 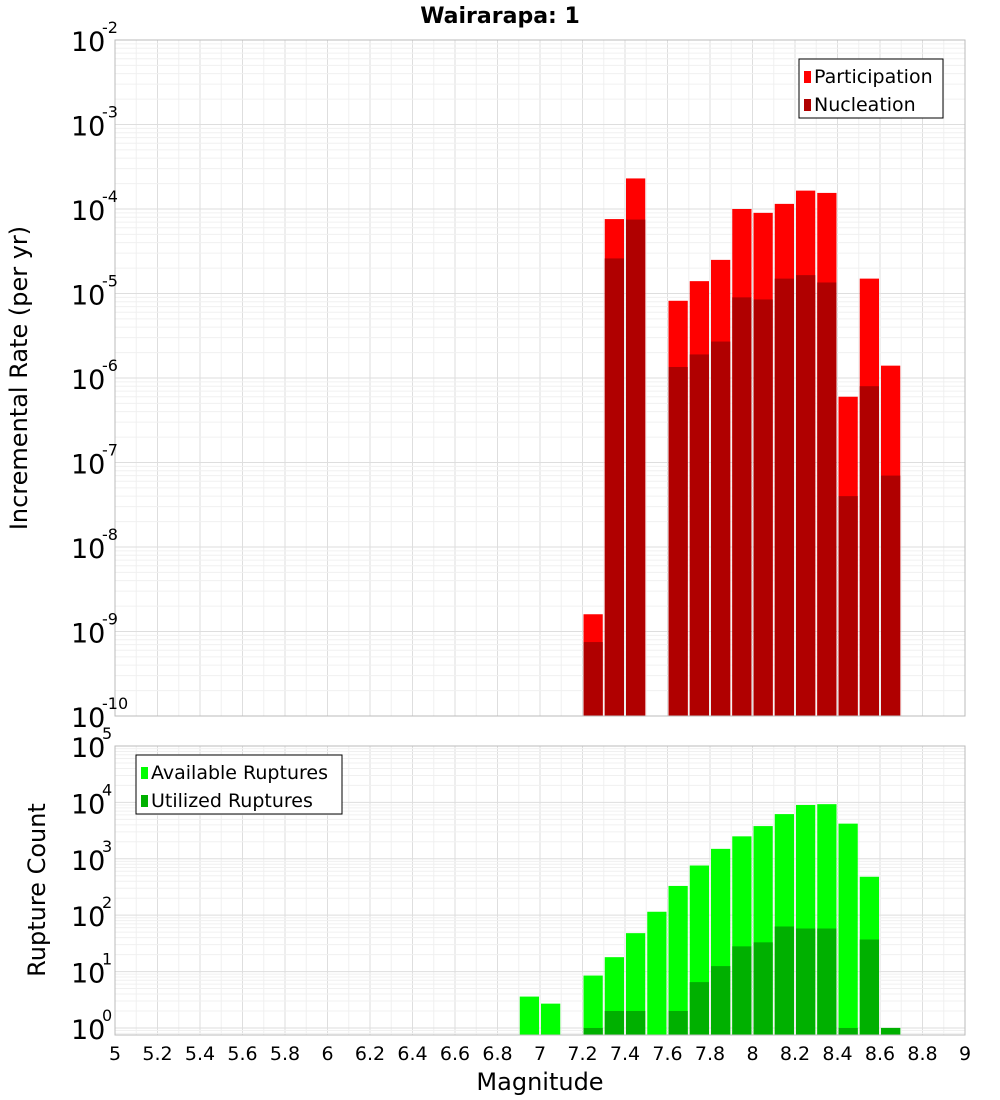 I want to click on rate-y-tick: 10⁻³, so click(x=94, y=123).